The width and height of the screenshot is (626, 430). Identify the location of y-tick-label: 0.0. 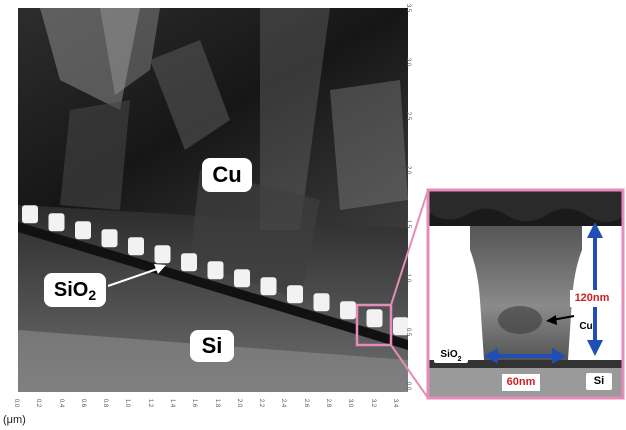
(408, 386).